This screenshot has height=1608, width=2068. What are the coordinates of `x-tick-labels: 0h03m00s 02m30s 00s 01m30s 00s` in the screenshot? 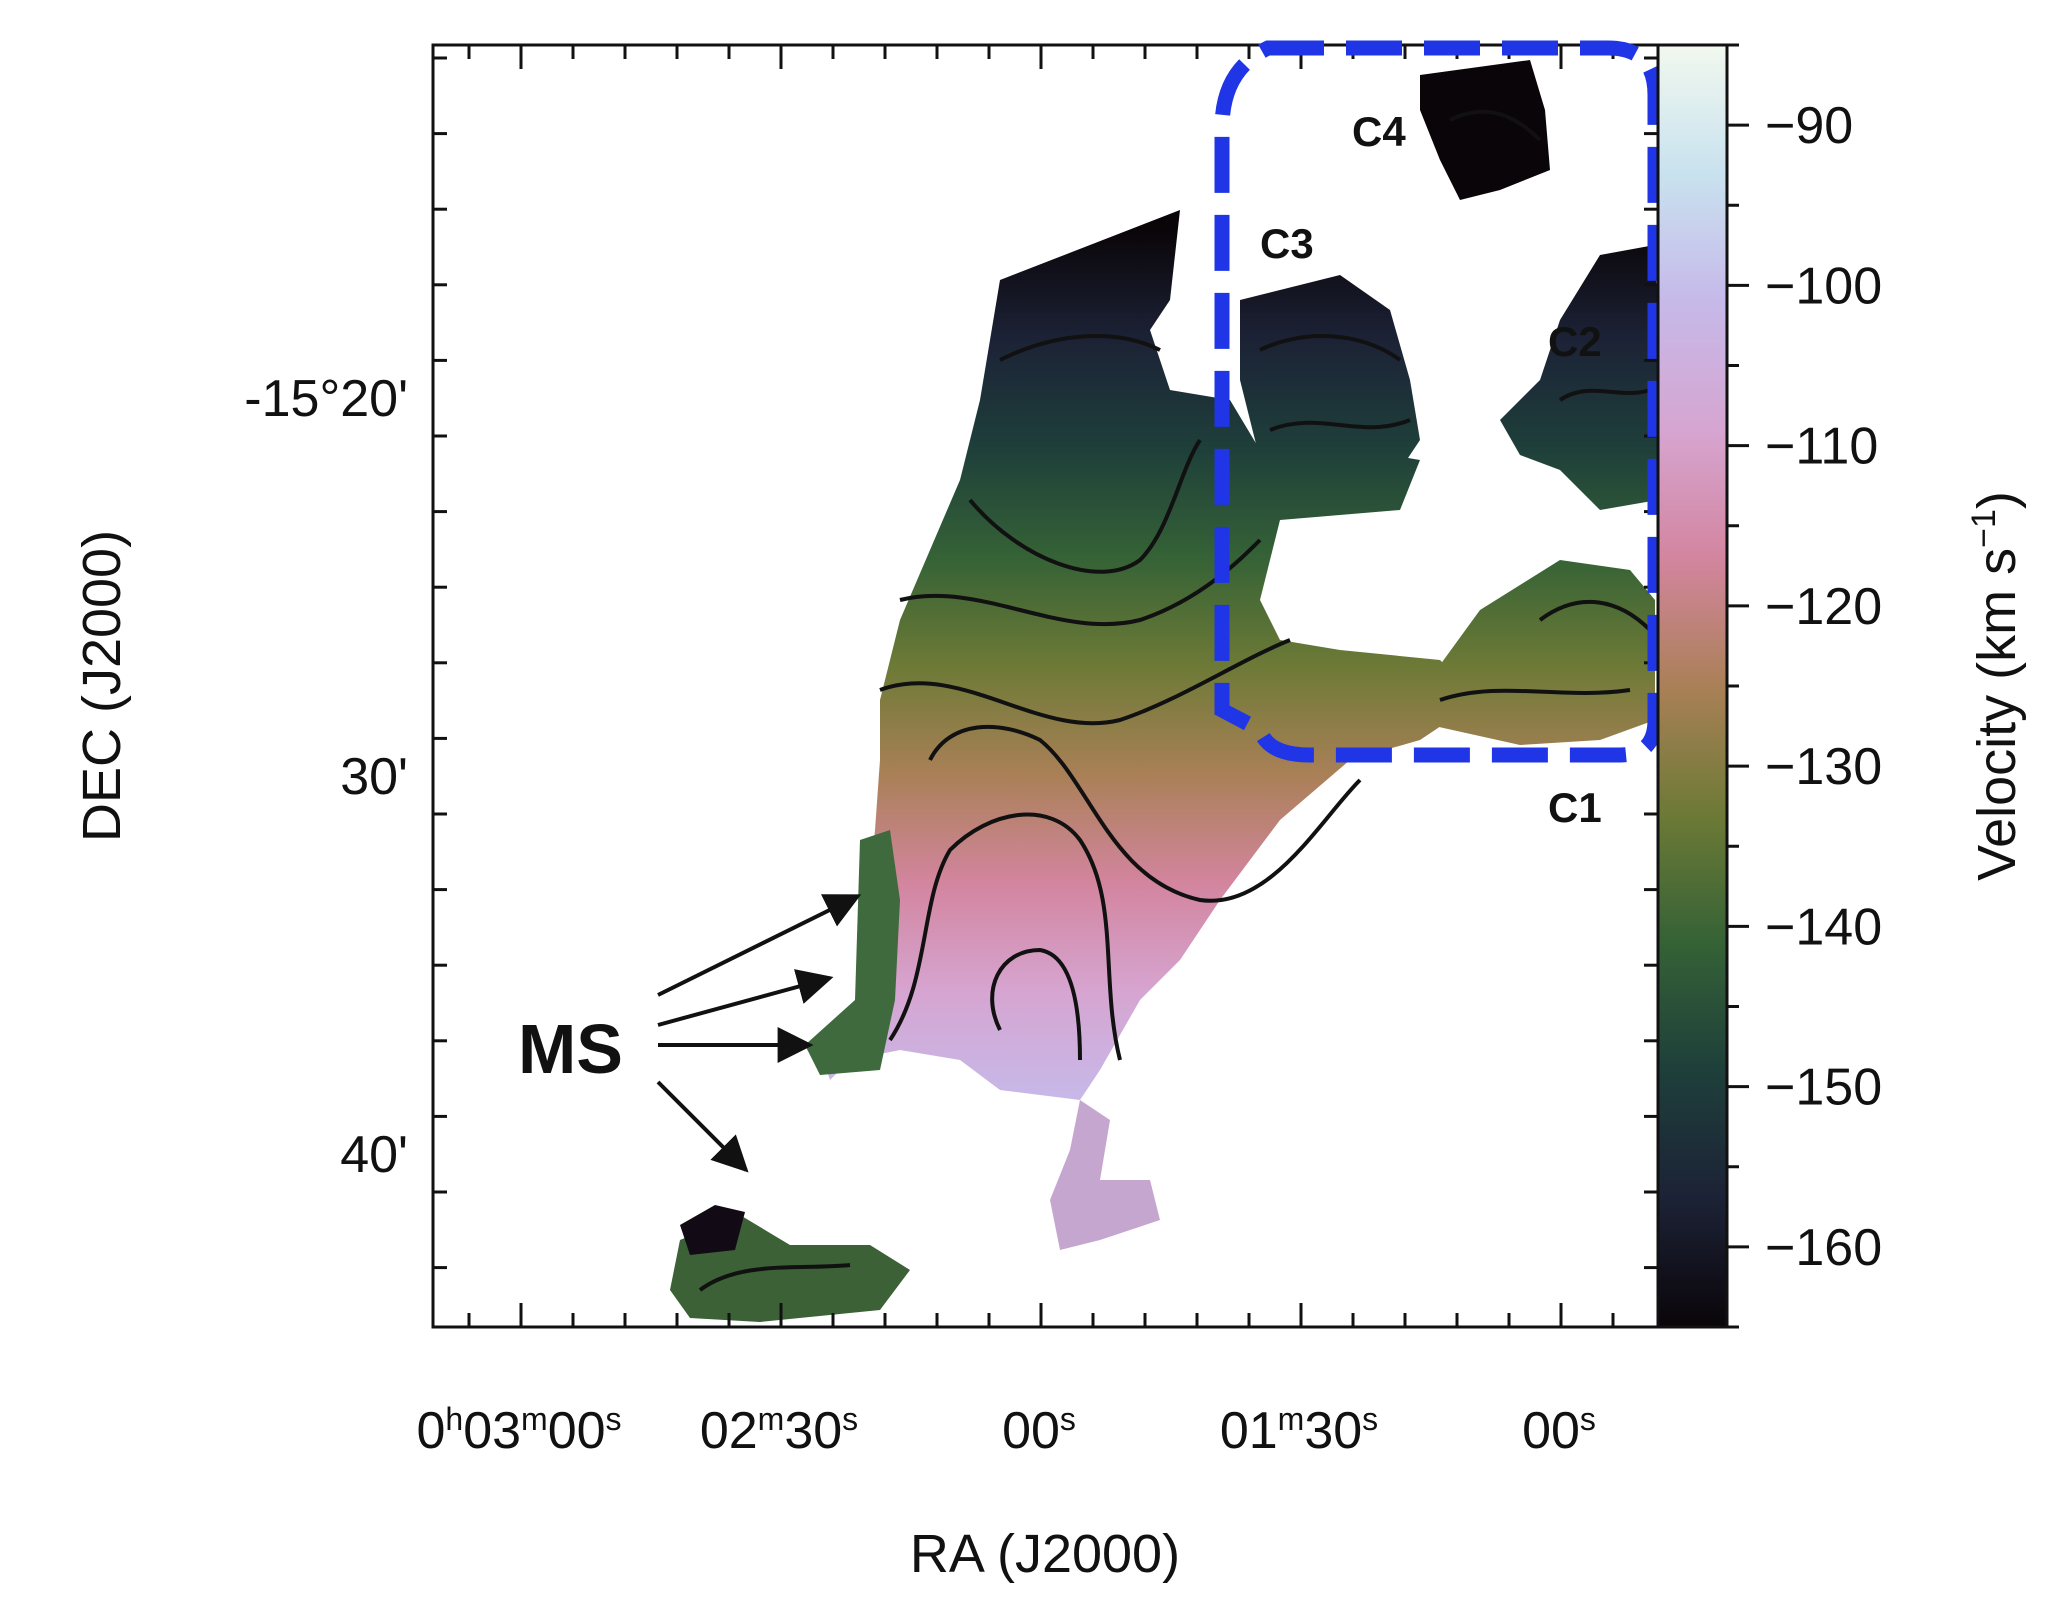 It's located at (1005, 1430).